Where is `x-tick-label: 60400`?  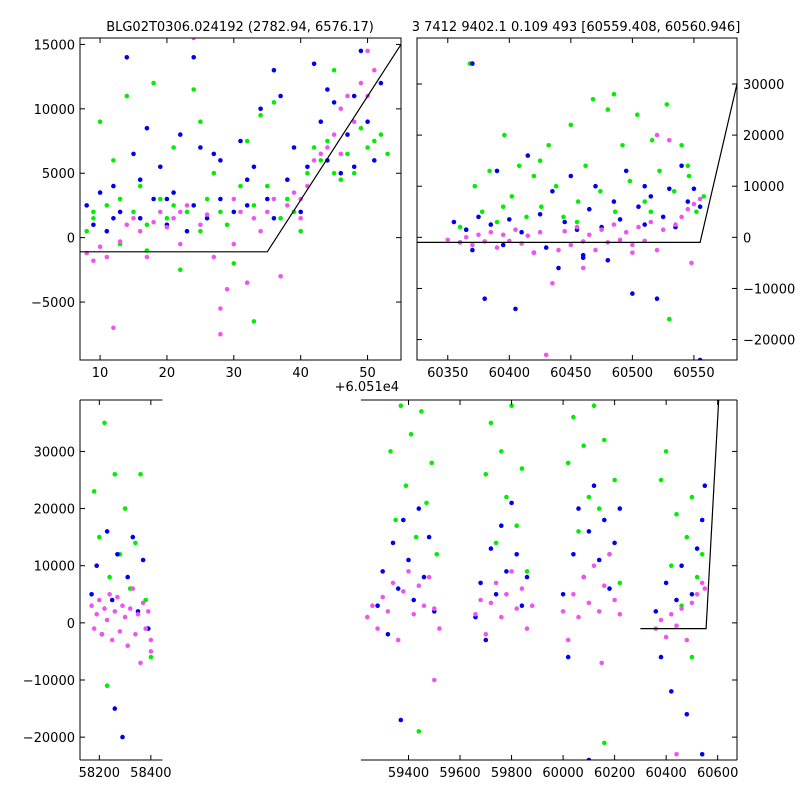
x-tick-label: 60400 is located at coordinates (509, 373).